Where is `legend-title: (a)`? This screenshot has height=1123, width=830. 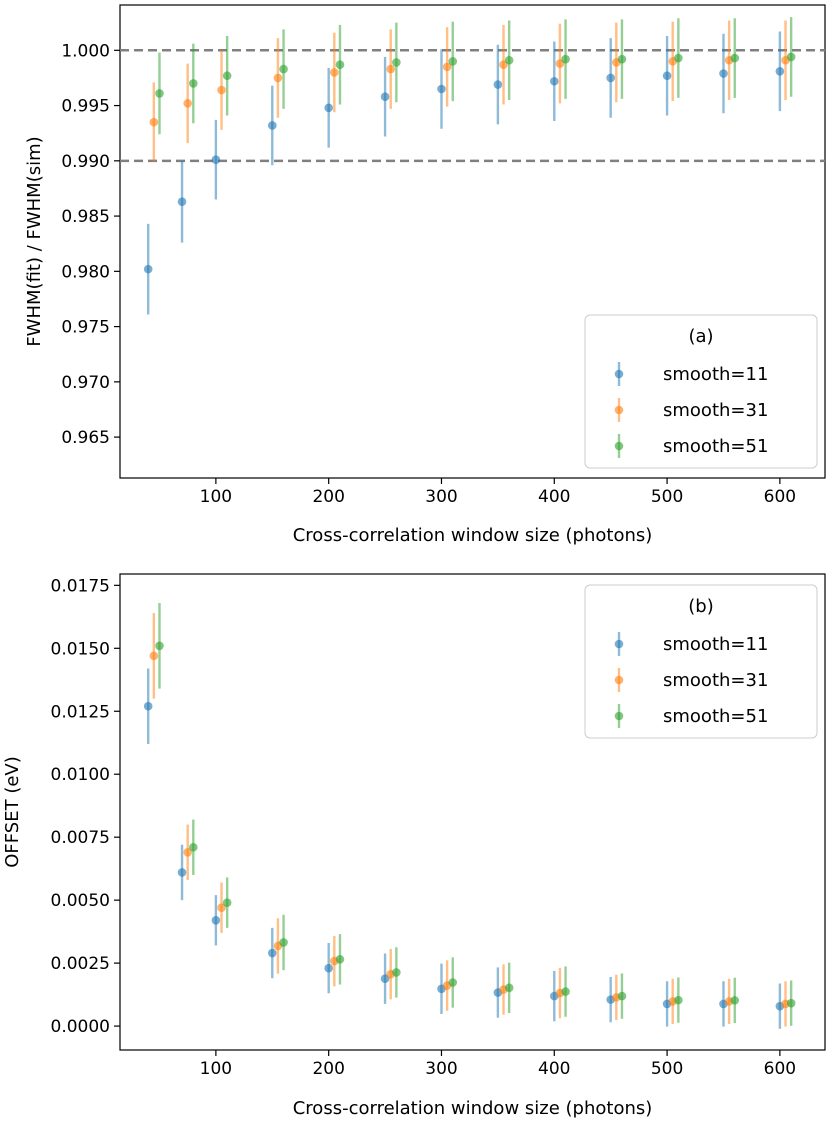 legend-title: (a) is located at coordinates (700, 336).